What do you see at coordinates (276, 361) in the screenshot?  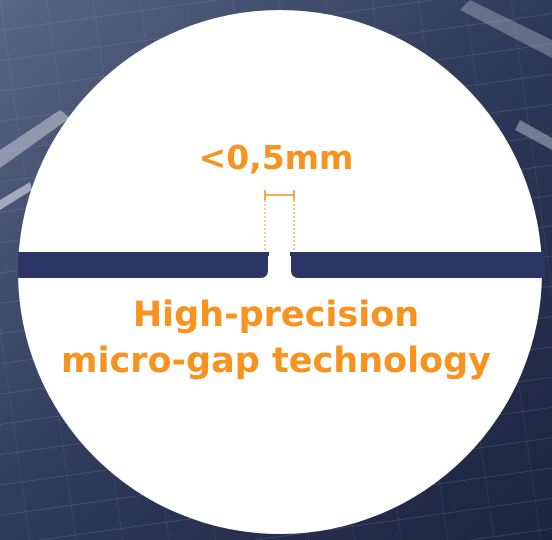 I see `headline-line-2: micro-gap technology` at bounding box center [276, 361].